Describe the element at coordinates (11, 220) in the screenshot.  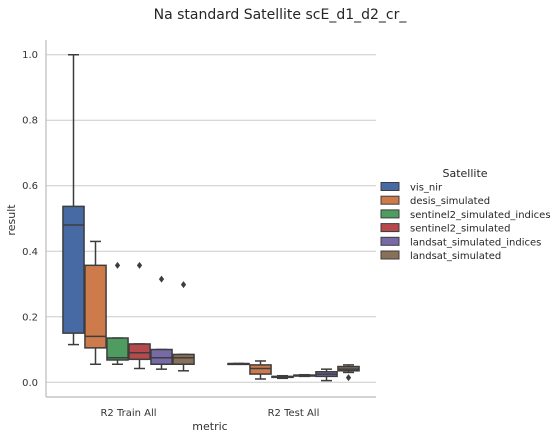
I see `y-axis-label: result` at that location.